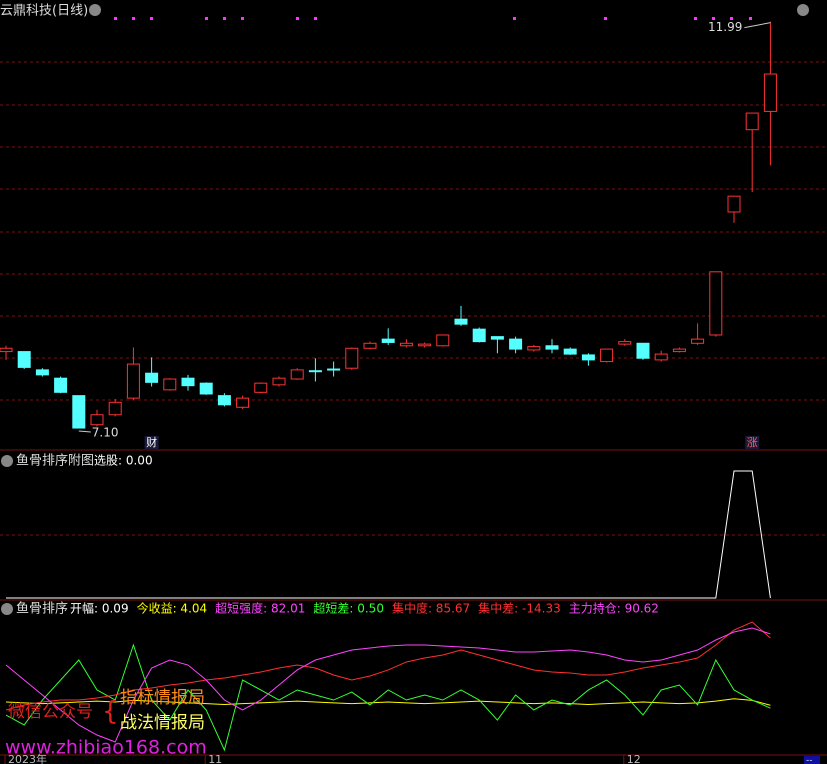 The width and height of the screenshot is (827, 764). I want to click on event-label: 涨, so click(752, 442).